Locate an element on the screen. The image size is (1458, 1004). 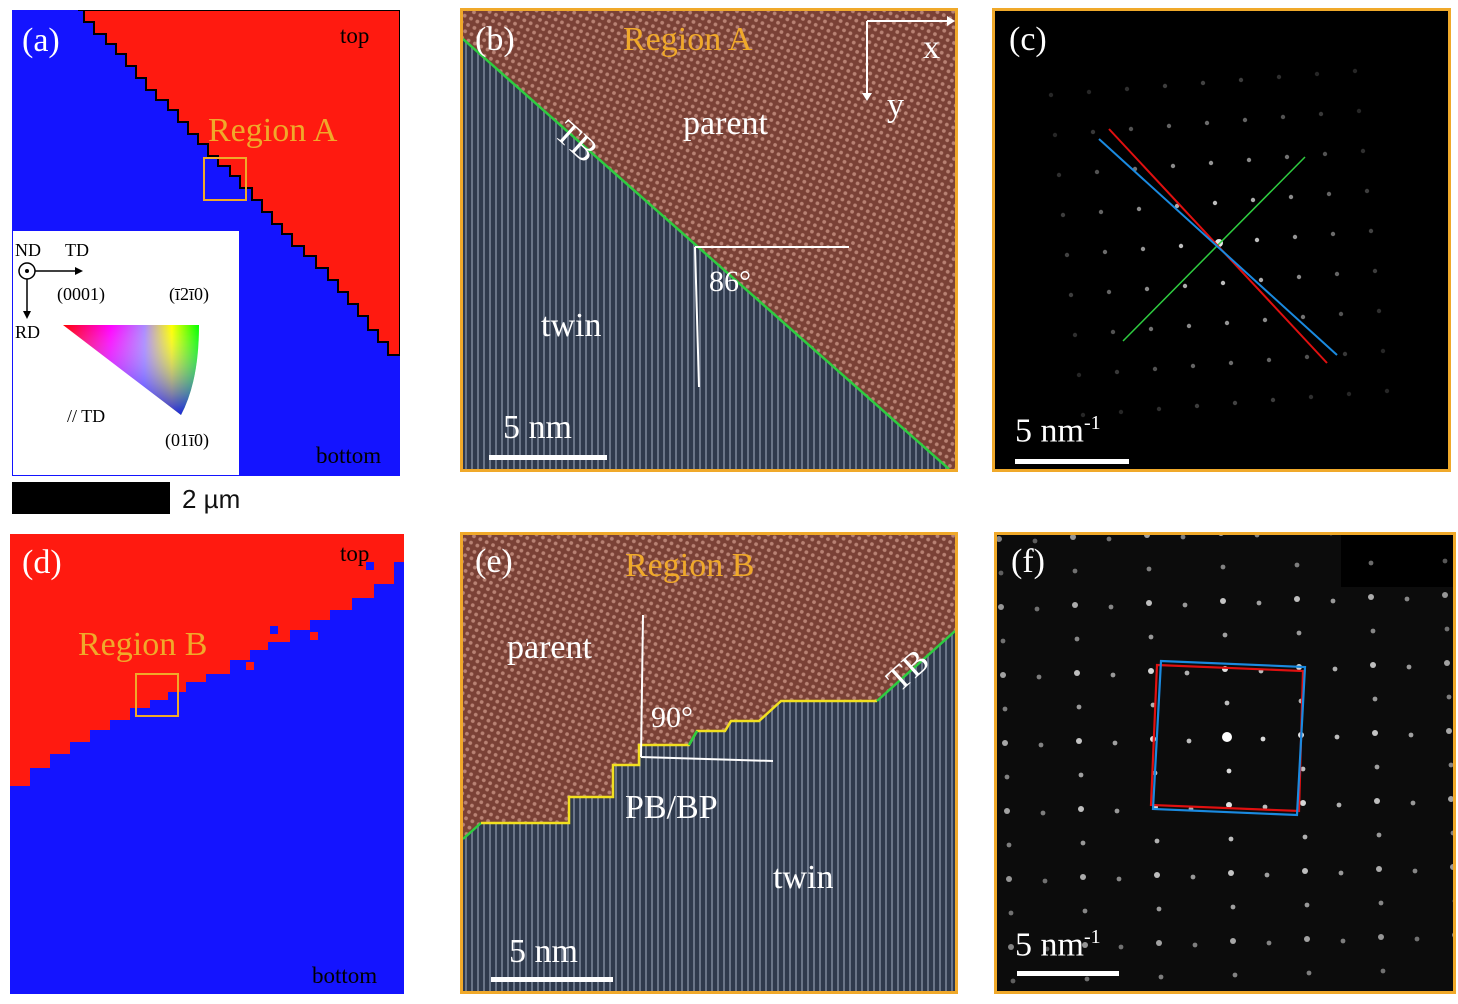
scalebar-b-text: 5 nm is located at coordinates (537, 427).